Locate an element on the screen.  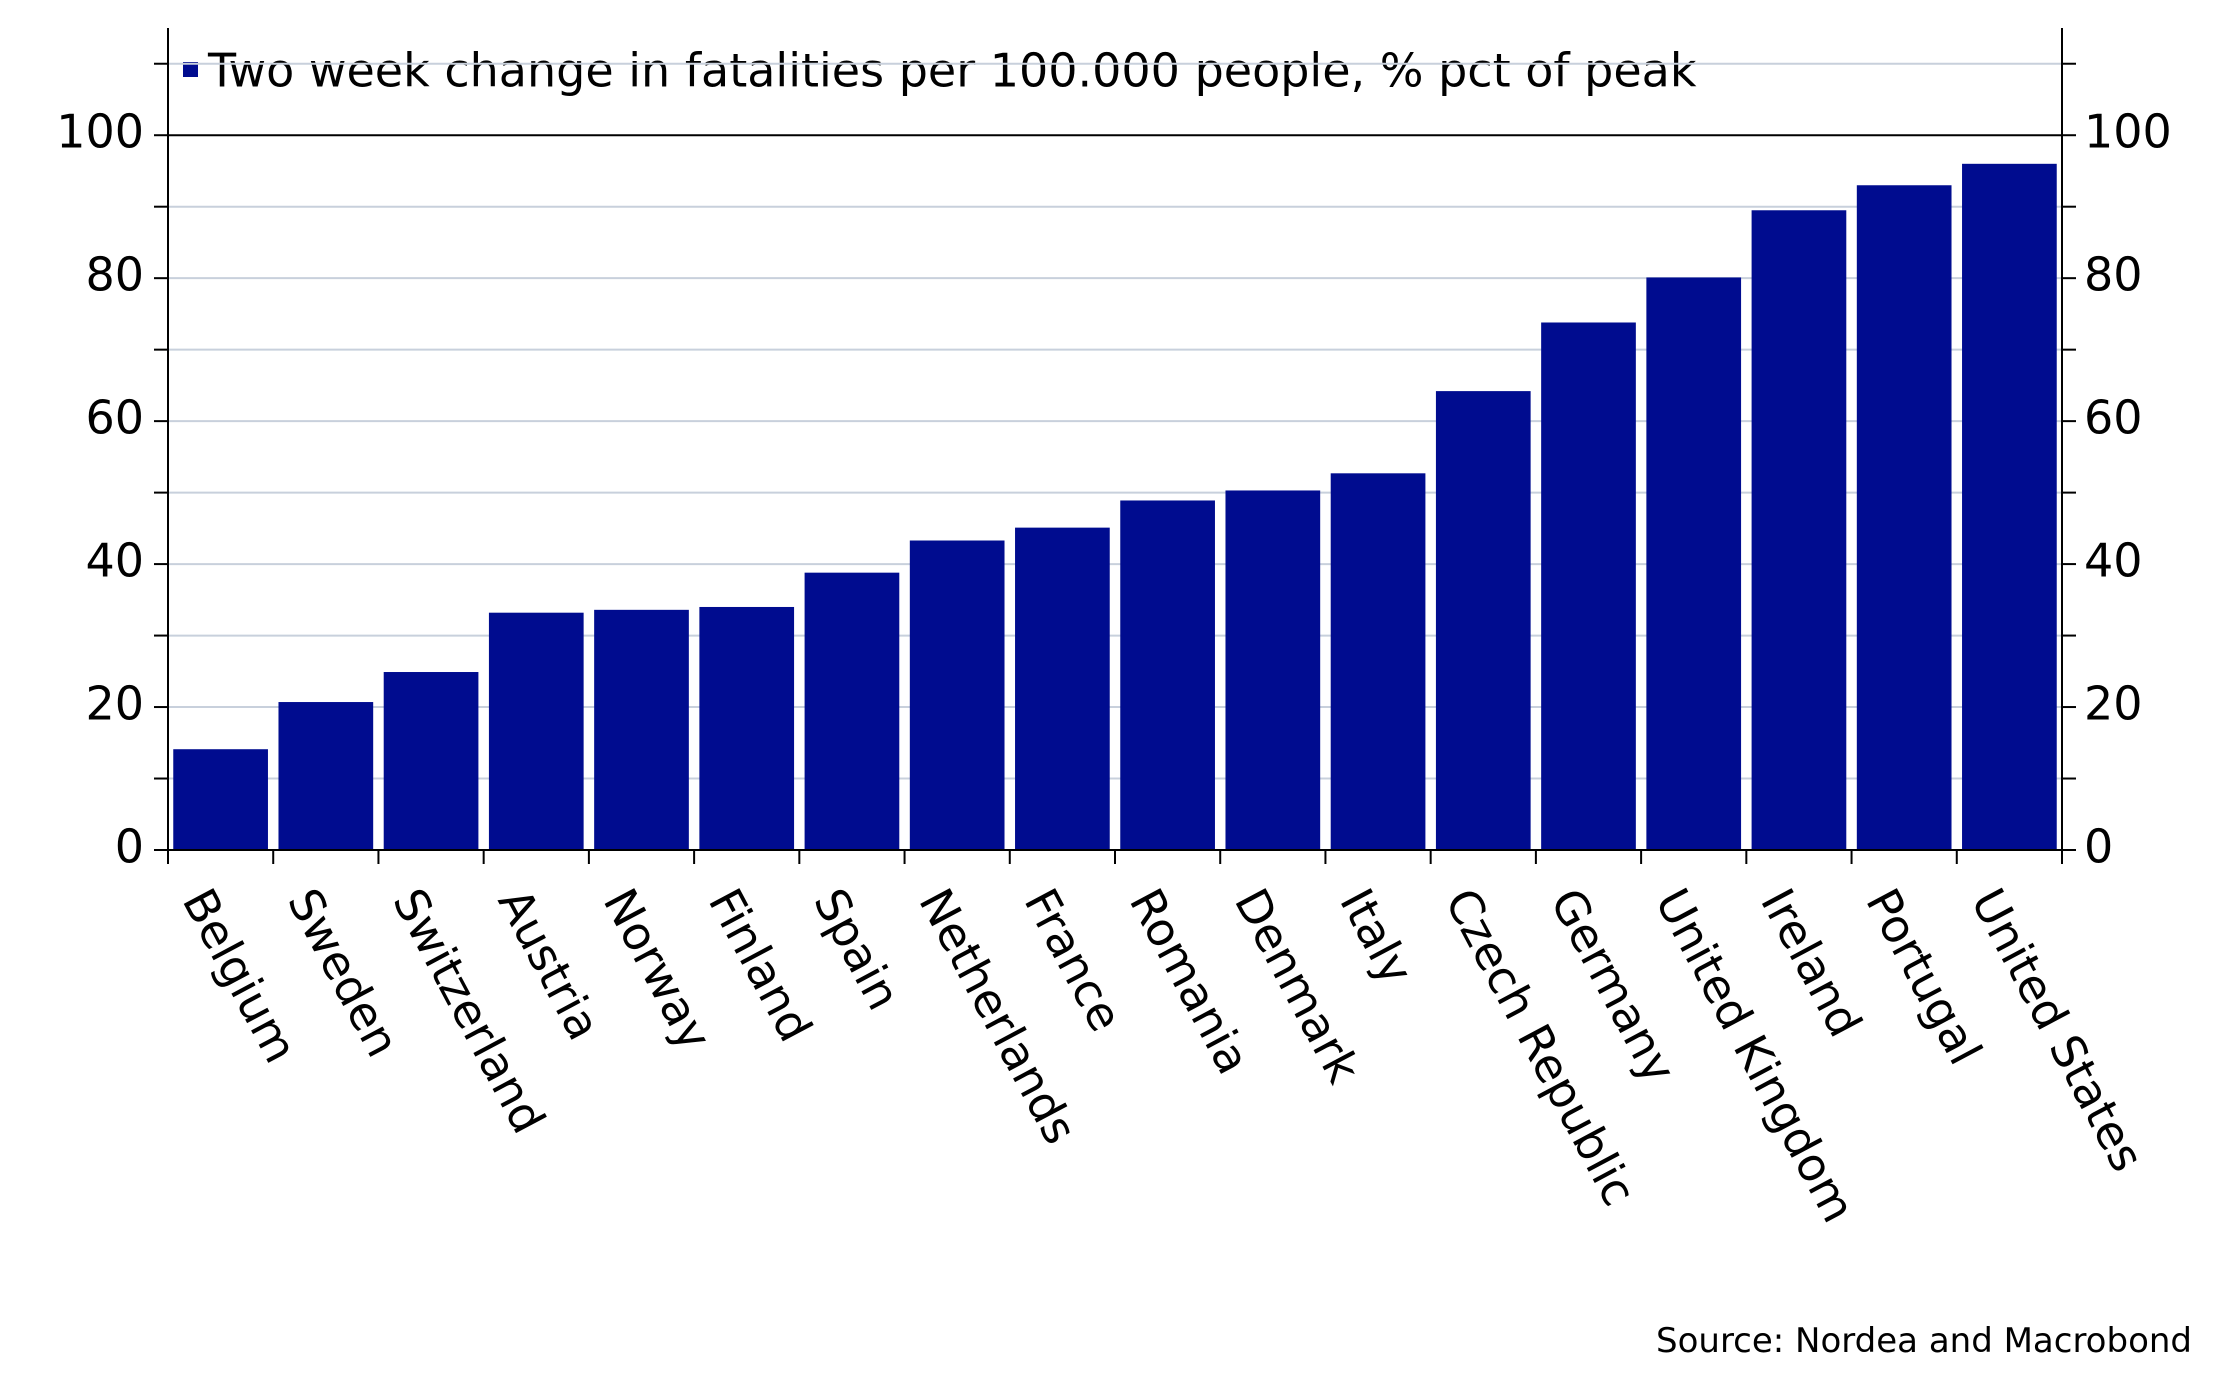
y2-tick-label: 20 is located at coordinates (2113, 704).